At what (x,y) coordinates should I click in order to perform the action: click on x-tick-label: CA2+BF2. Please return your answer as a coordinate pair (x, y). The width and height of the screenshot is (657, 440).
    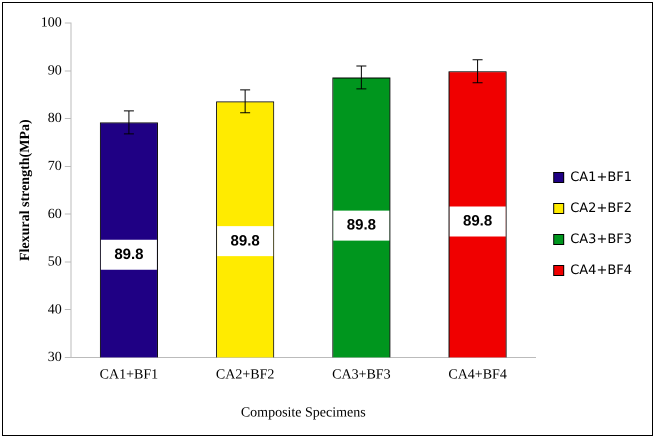
    Looking at the image, I should click on (245, 374).